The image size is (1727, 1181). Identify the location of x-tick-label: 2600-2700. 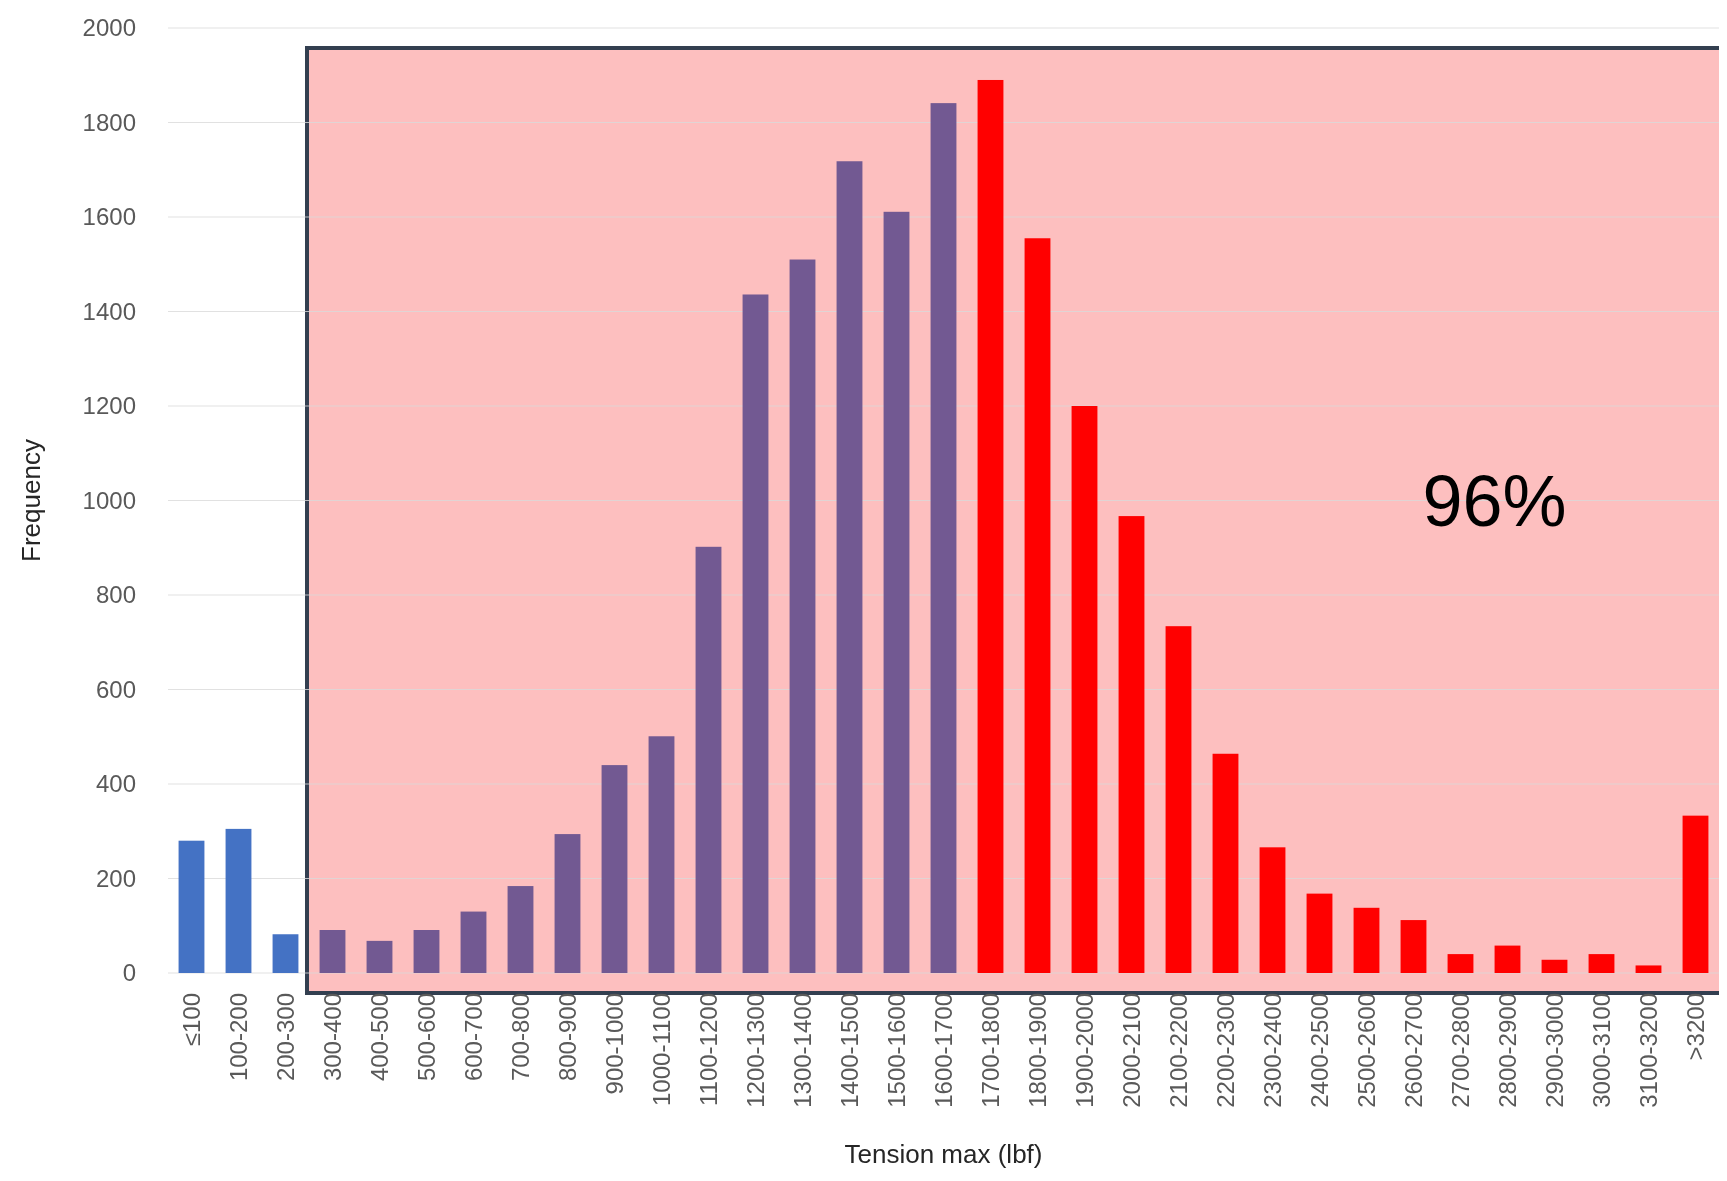
(1413, 1050).